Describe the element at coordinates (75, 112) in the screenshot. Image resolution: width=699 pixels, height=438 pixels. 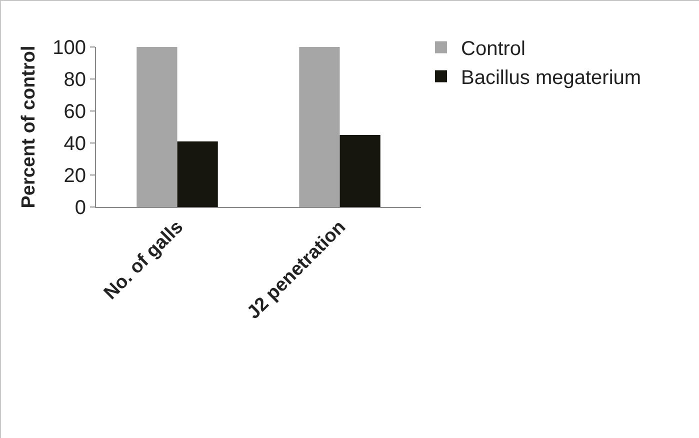
I see `y-tick-label: 60` at that location.